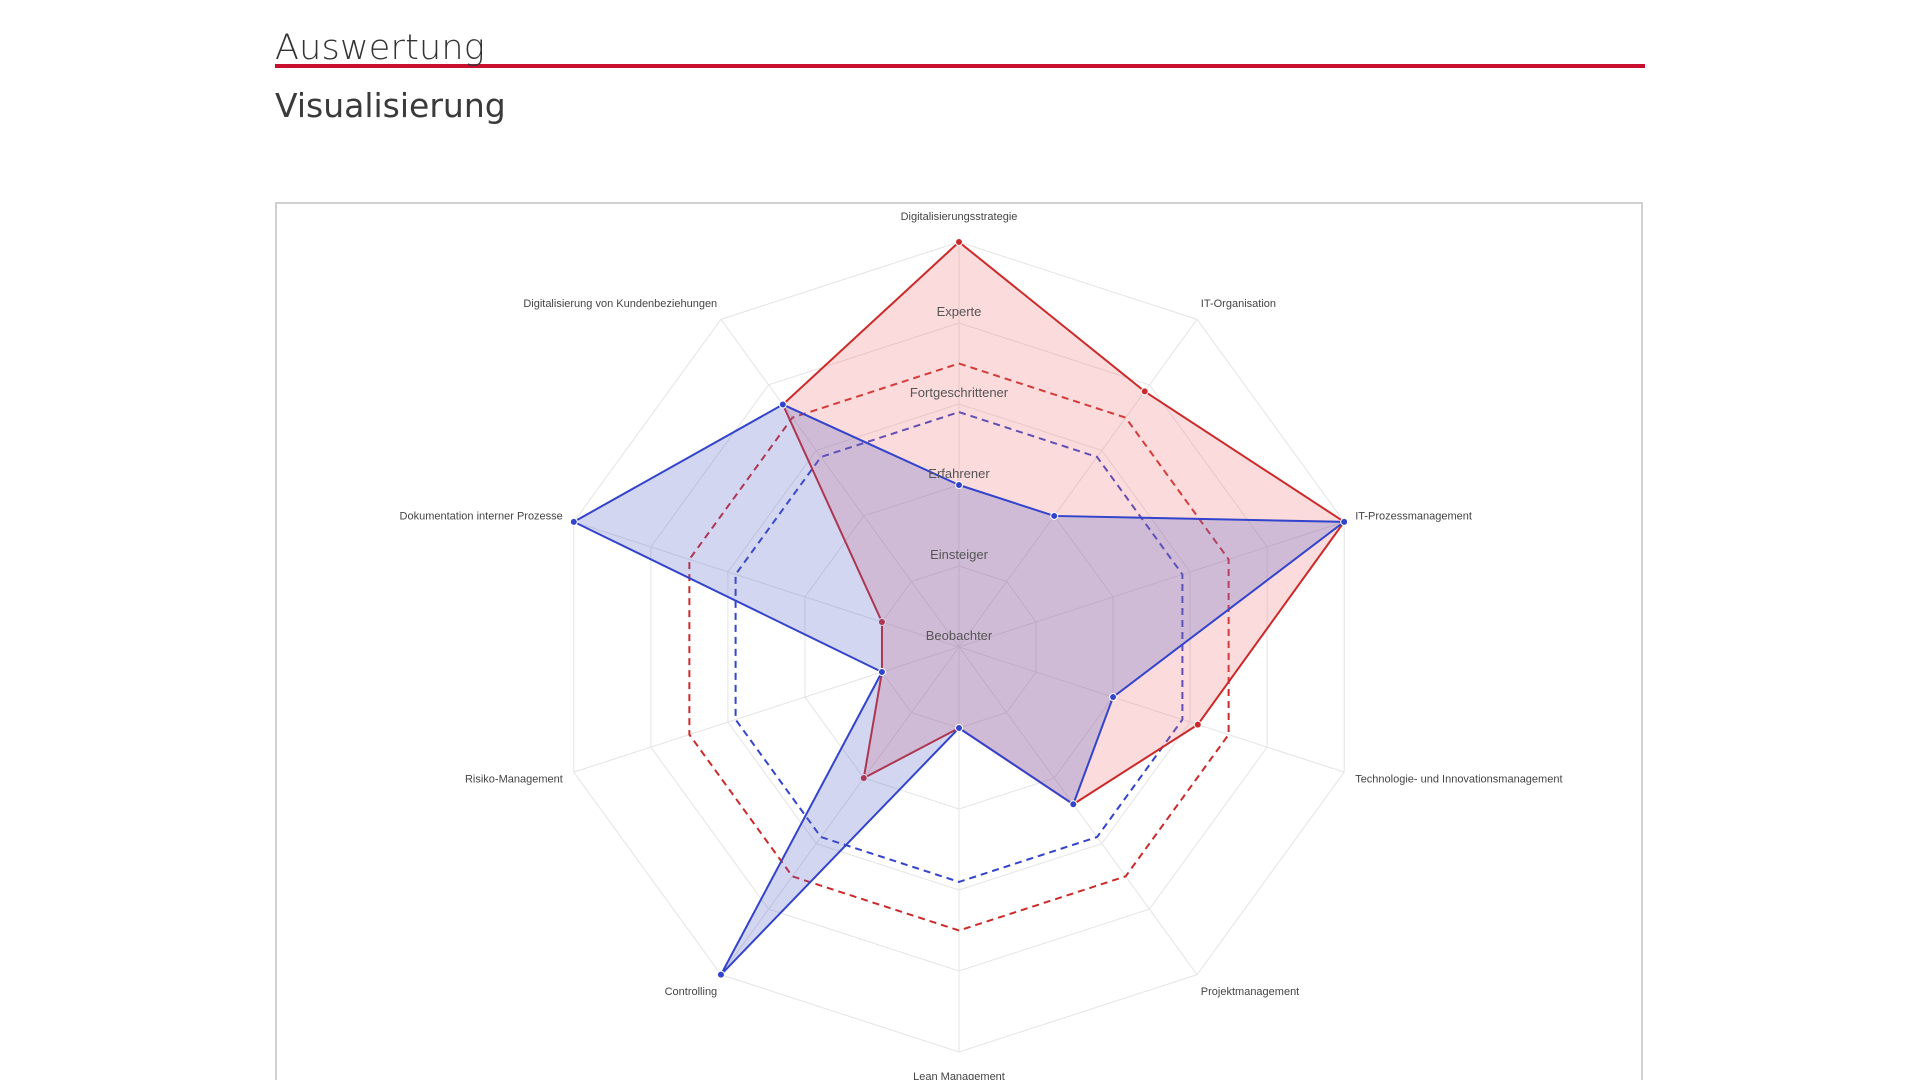 Image resolution: width=1920 pixels, height=1080 pixels. What do you see at coordinates (514, 779) in the screenshot?
I see `category-label-8: Risiko-Management` at bounding box center [514, 779].